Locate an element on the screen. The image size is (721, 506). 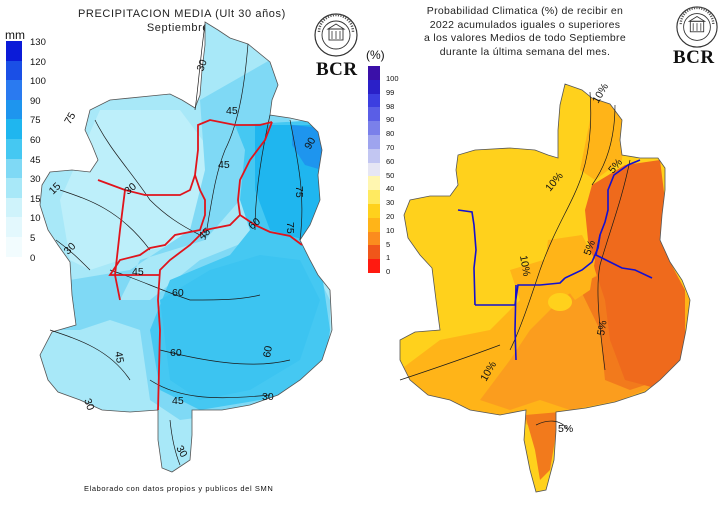
left-legend-unit: mm is located at coordinates (15, 35).